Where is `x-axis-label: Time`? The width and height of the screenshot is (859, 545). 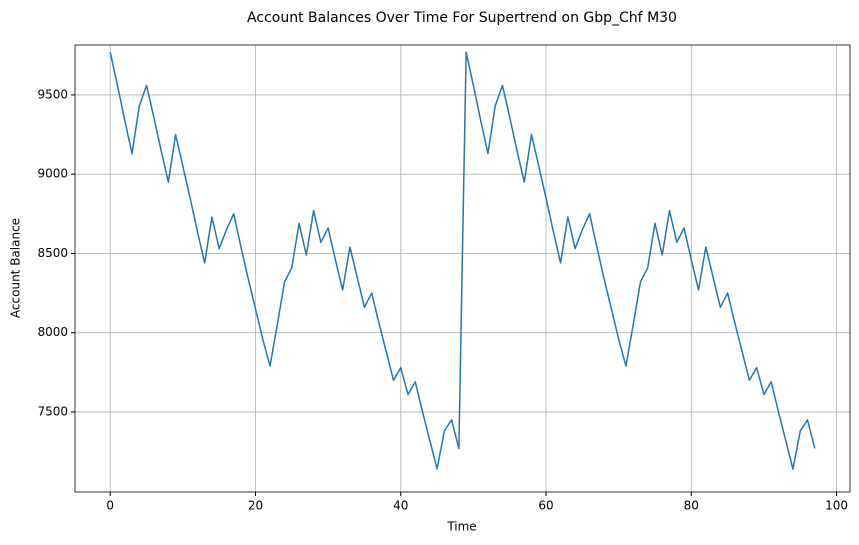 x-axis-label: Time is located at coordinates (461, 527).